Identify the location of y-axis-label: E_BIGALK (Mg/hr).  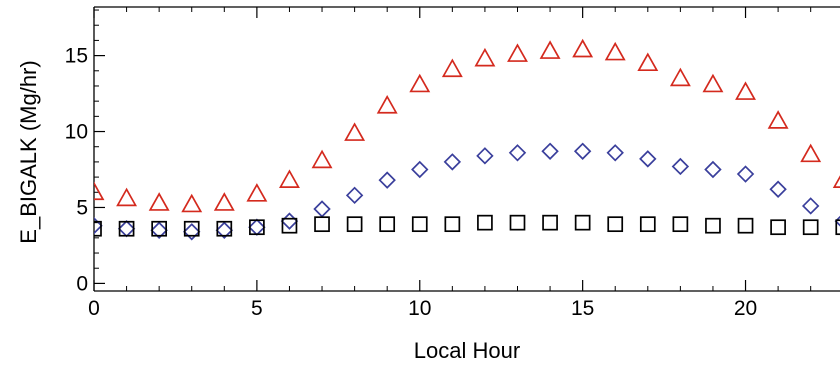
(28, 151).